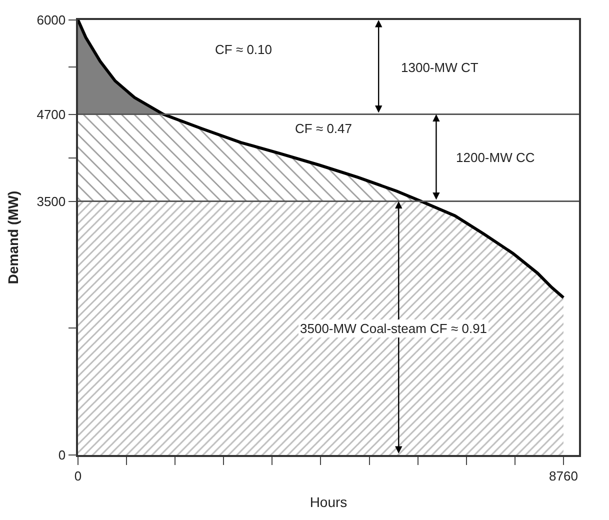 This screenshot has width=609, height=520. Describe the element at coordinates (51, 201) in the screenshot. I see `y-tick-label: 3500` at that location.